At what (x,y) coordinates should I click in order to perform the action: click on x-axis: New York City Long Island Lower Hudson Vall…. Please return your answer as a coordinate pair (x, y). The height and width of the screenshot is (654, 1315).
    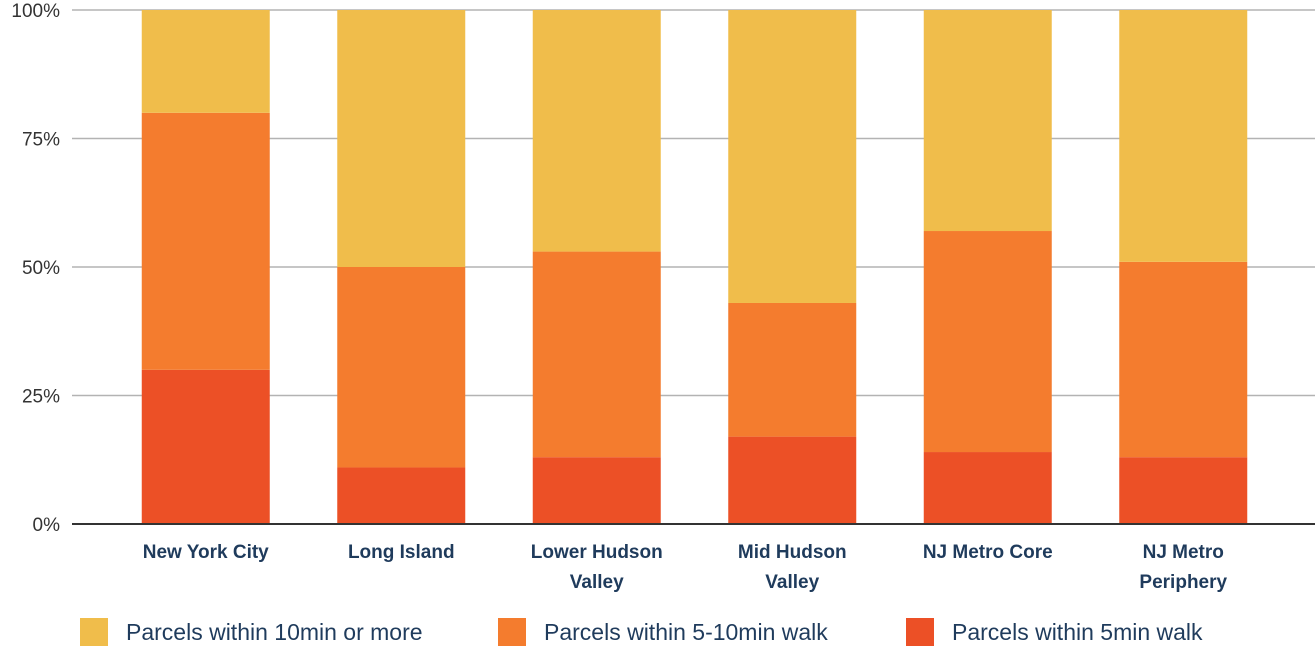
    Looking at the image, I should click on (693, 558).